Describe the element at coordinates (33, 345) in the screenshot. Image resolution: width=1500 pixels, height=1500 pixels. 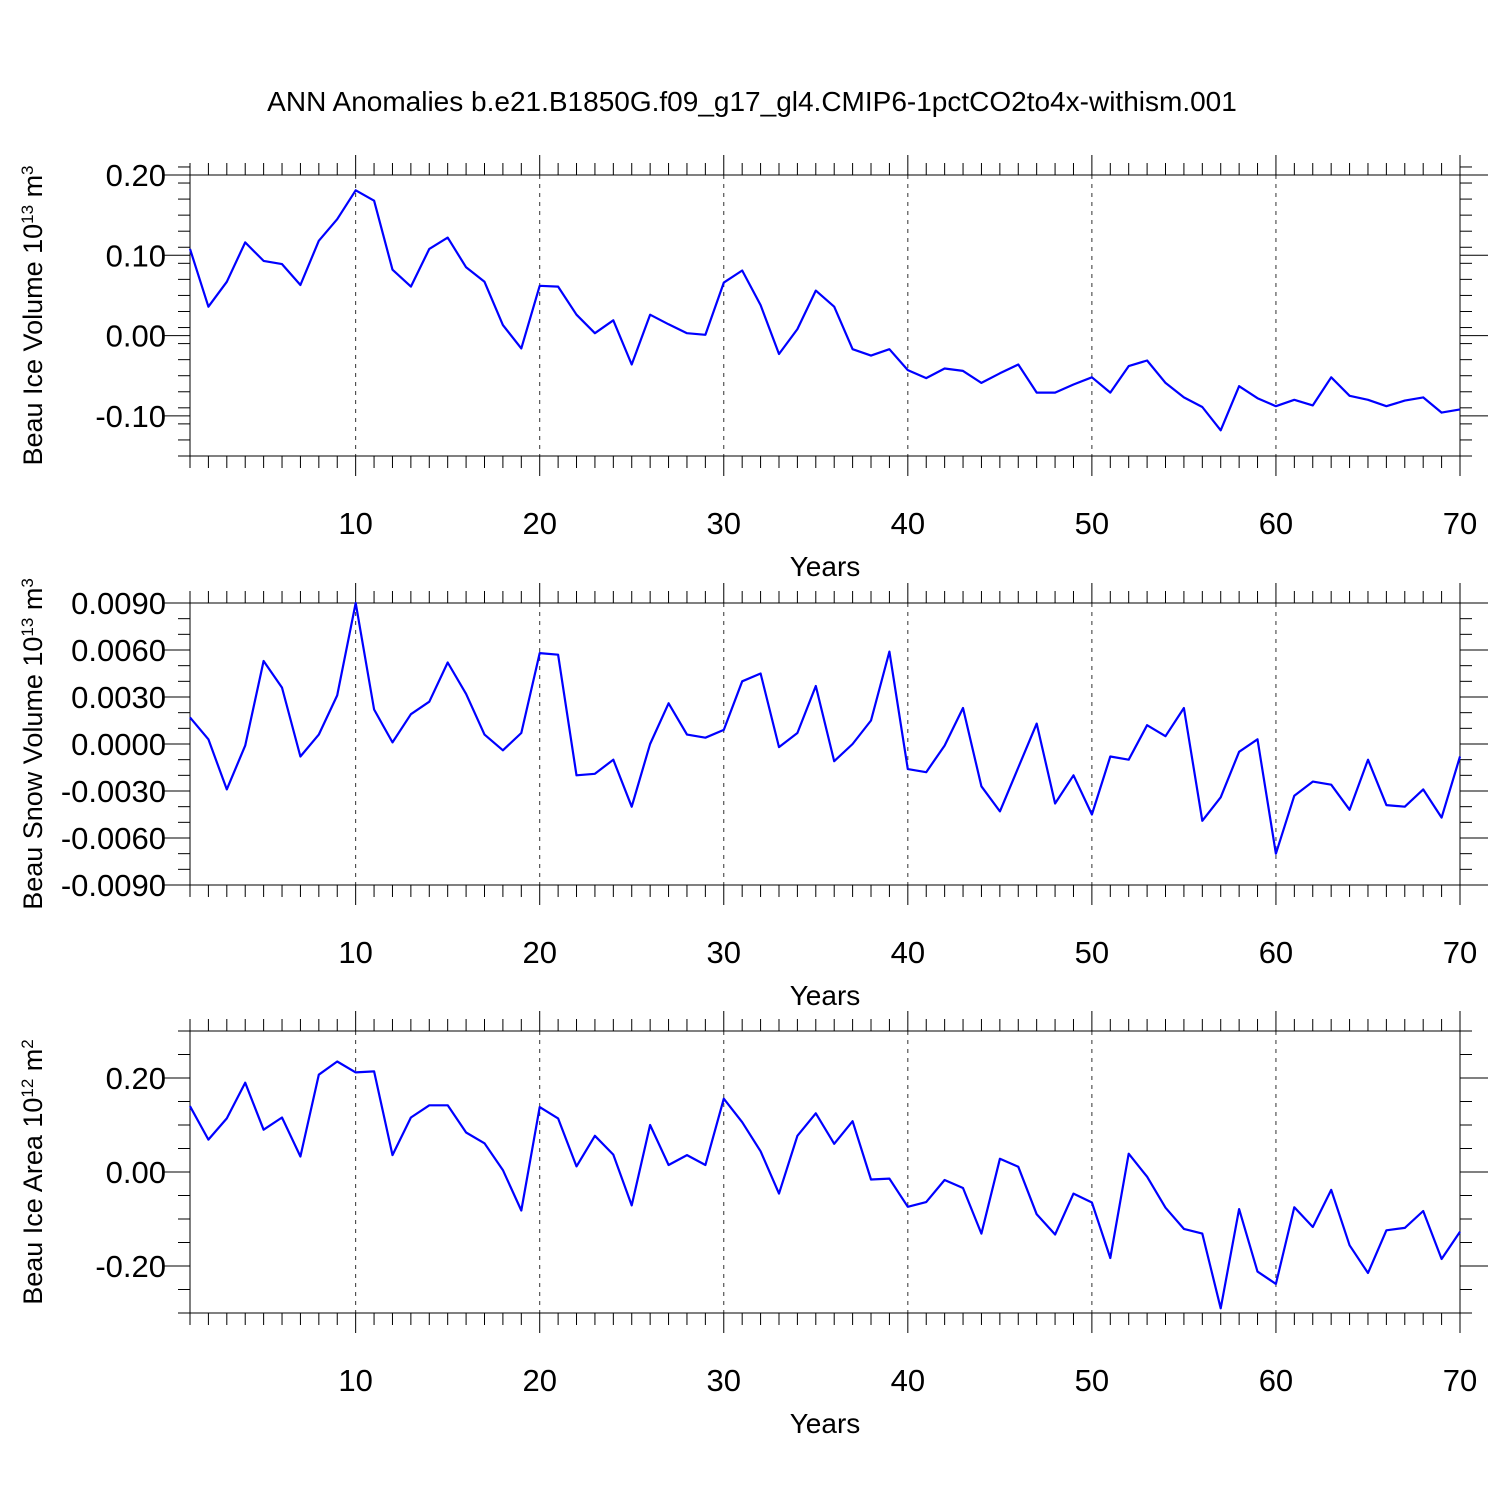
I see `y-axis-title-ylabel-main: Beau Ice Volume 10` at that location.